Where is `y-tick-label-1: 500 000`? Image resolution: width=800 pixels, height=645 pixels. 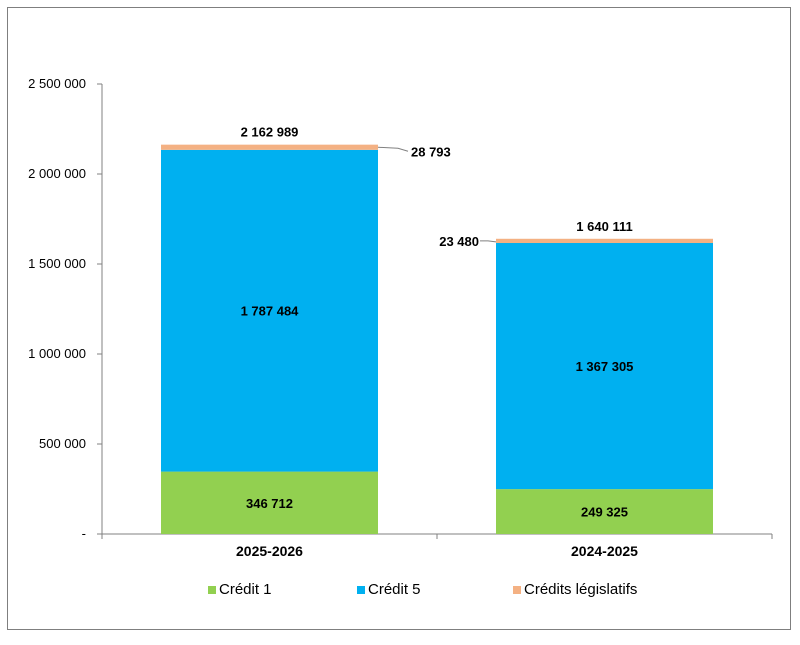 y-tick-label-1: 500 000 is located at coordinates (62, 443).